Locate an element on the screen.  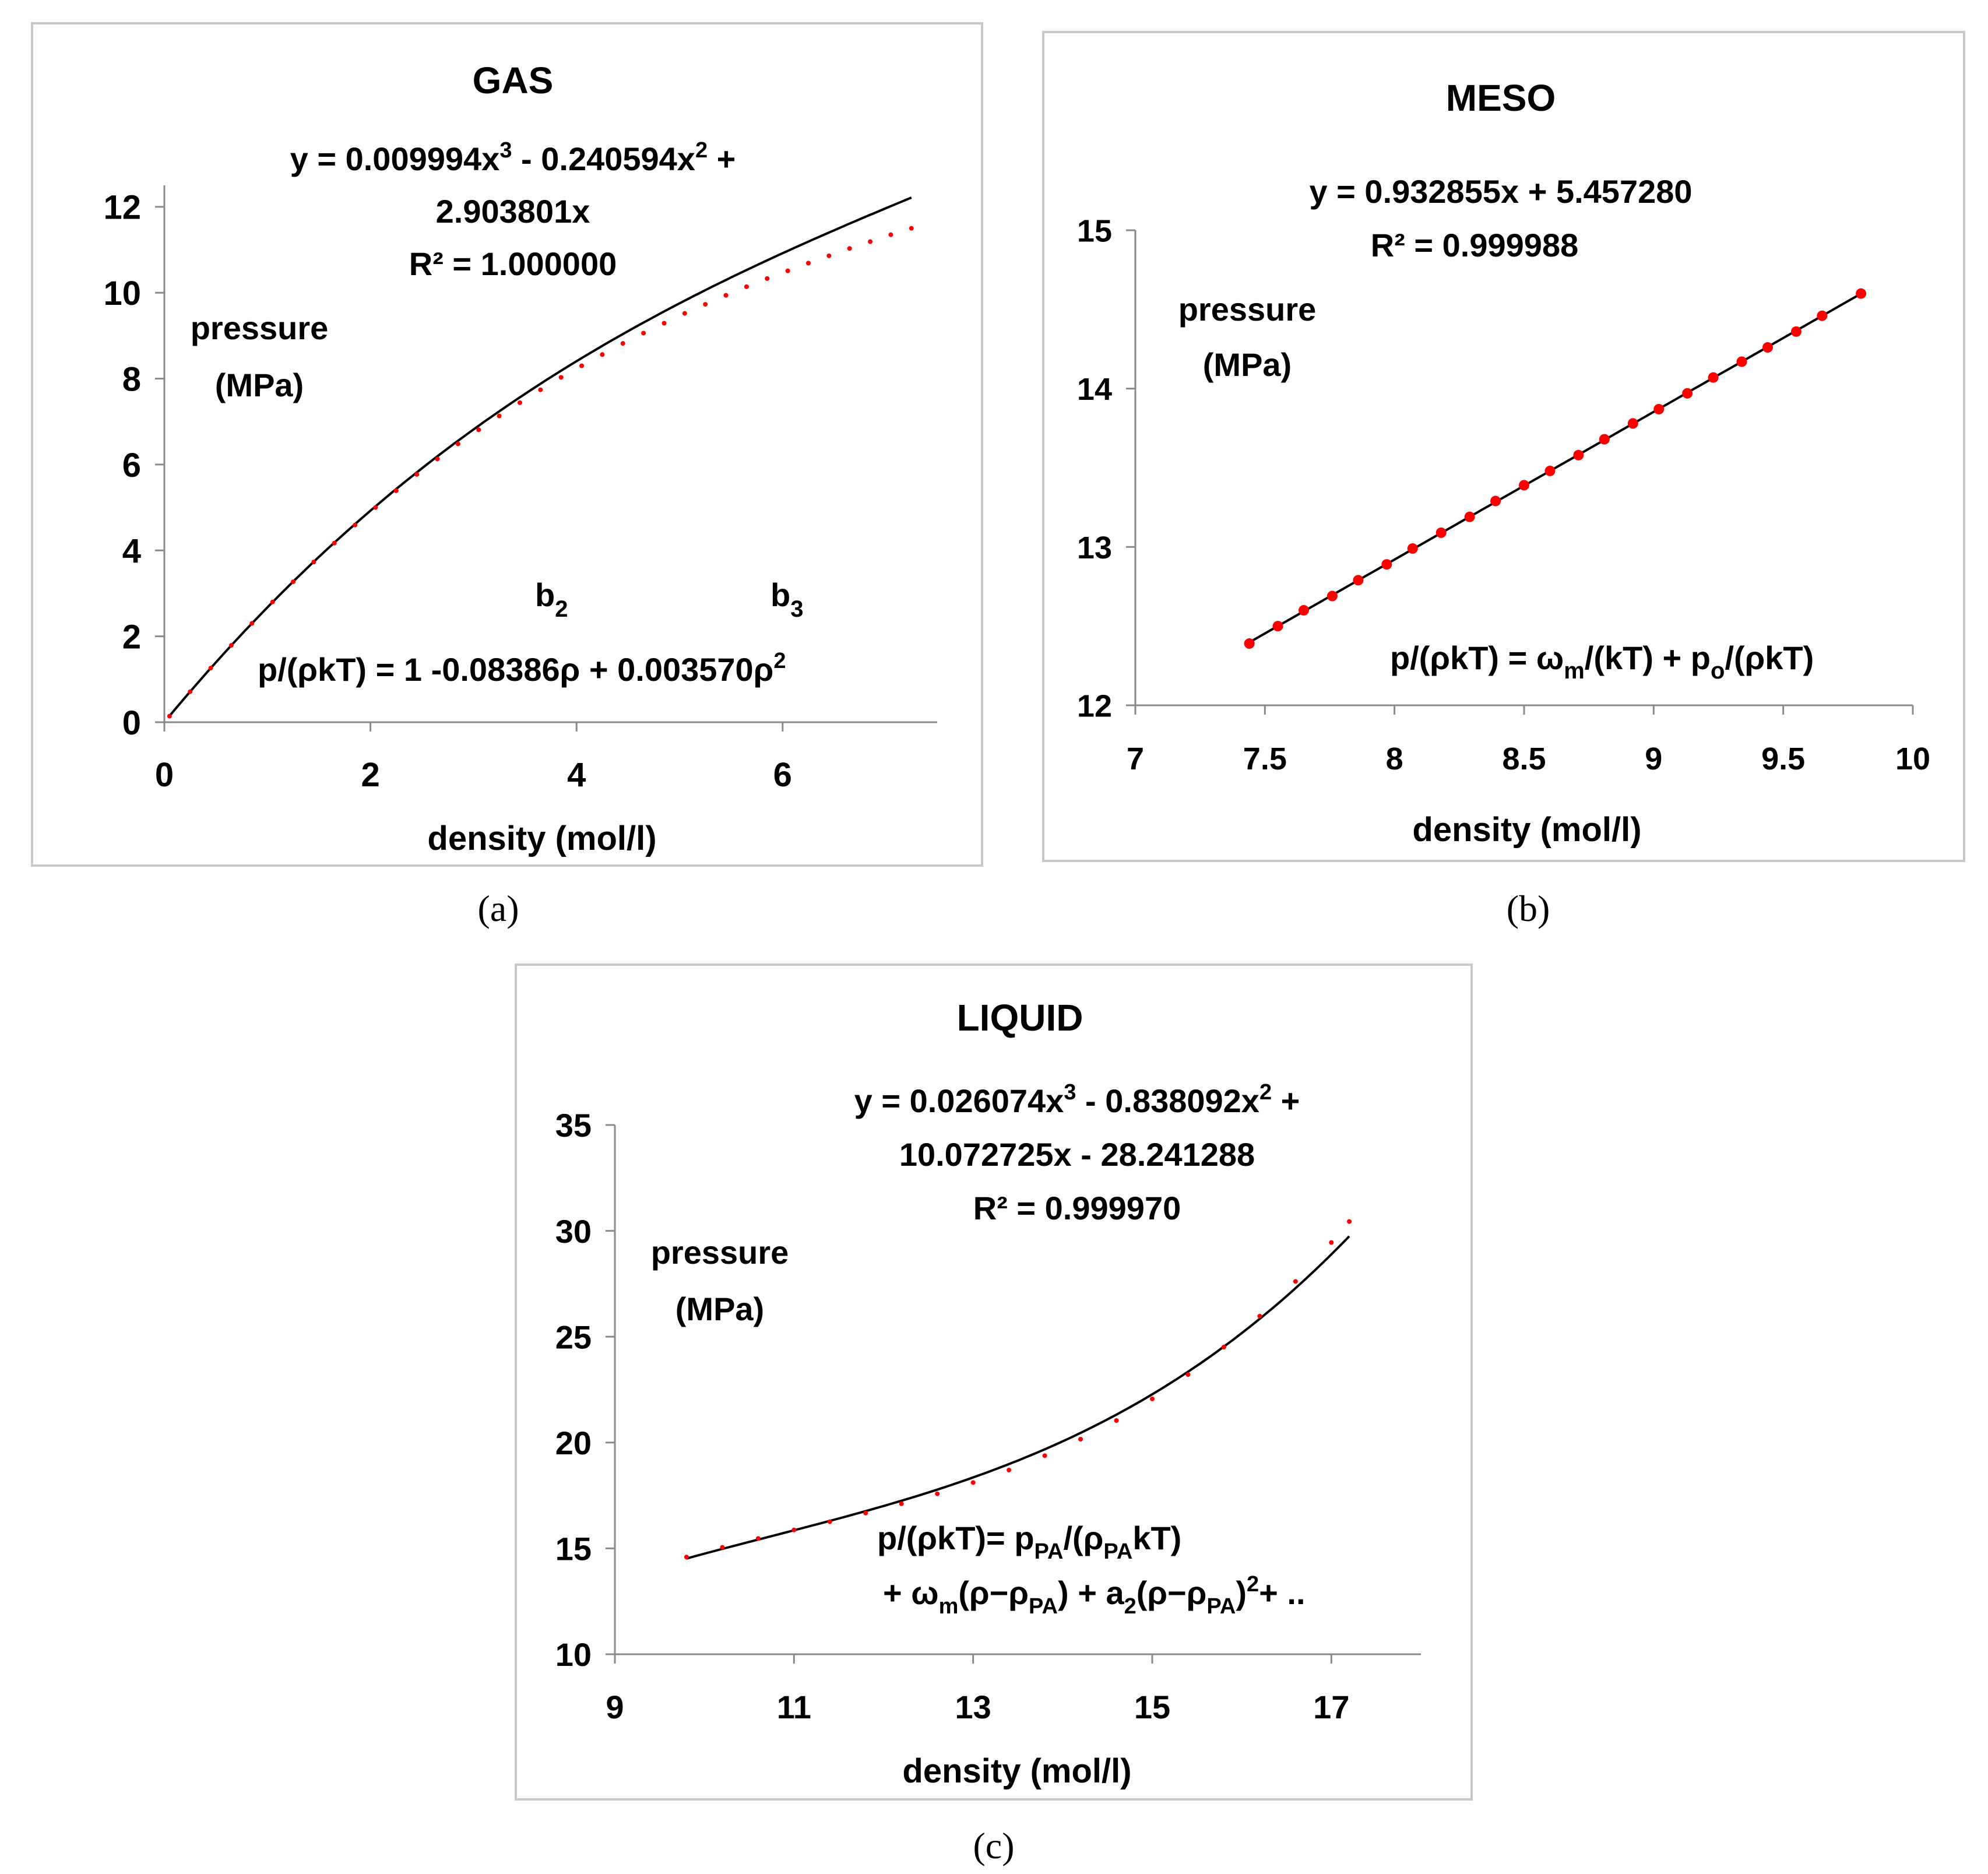
chart-meso-xlabel: density (mol/l) is located at coordinates (1527, 830).